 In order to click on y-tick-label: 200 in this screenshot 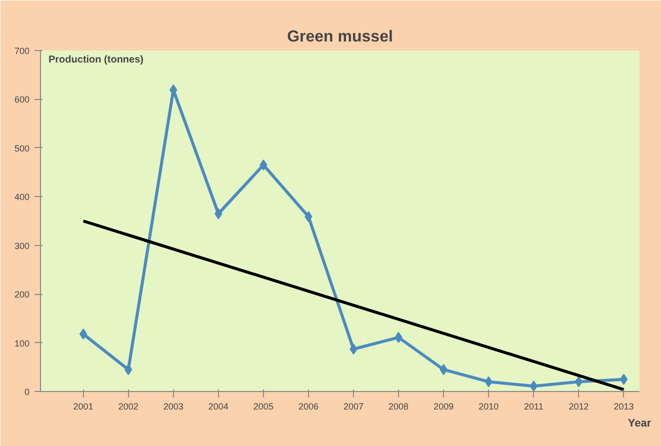, I will do `click(22, 295)`.